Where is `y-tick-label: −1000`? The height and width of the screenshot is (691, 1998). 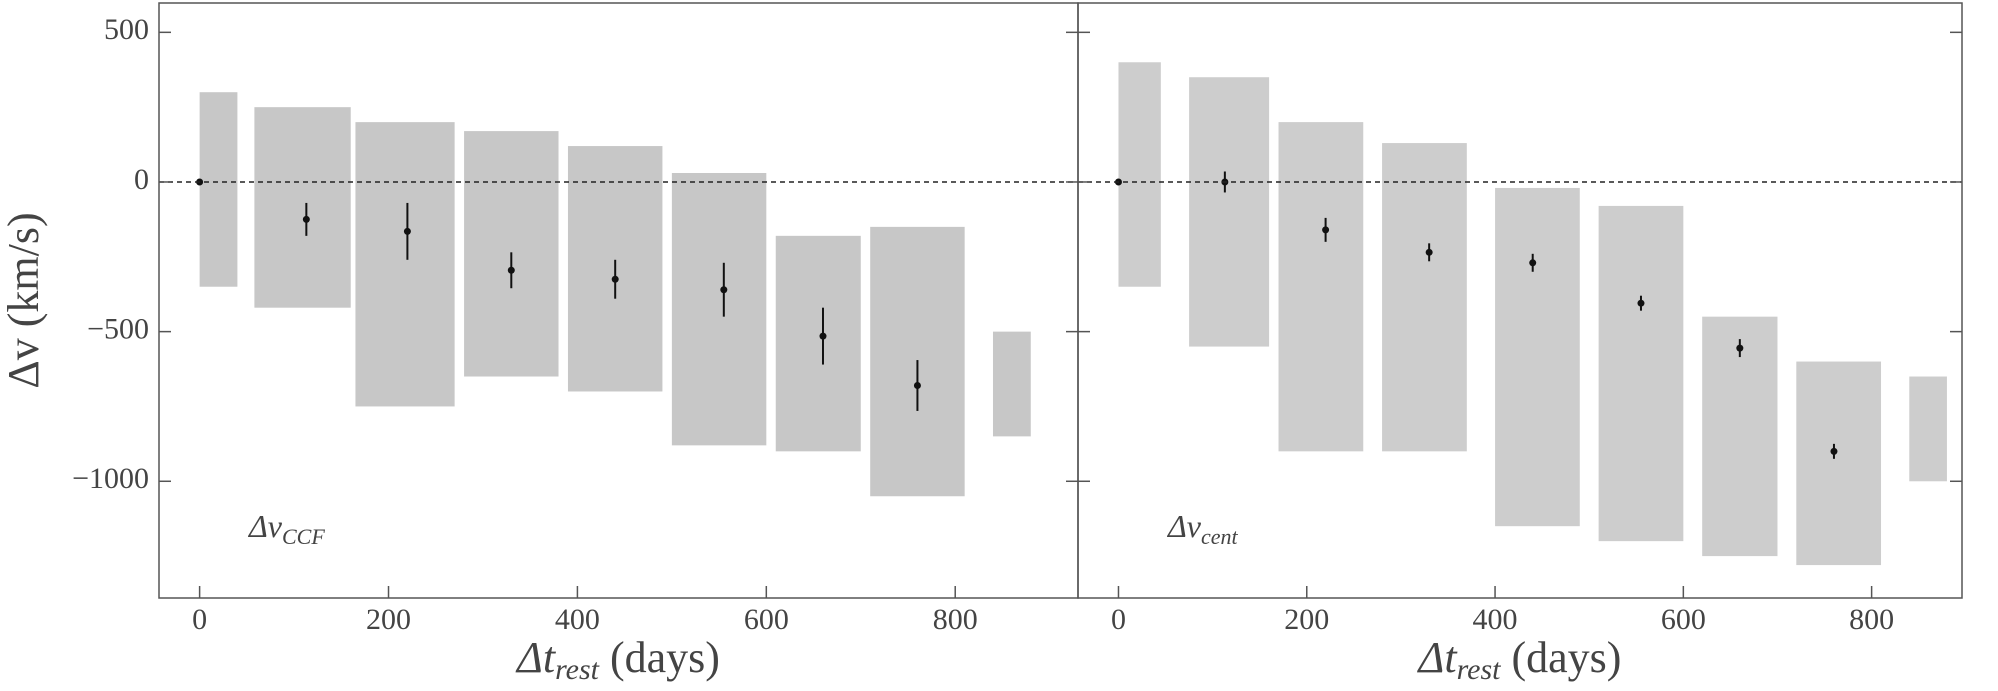 y-tick-label: −1000 is located at coordinates (110, 478).